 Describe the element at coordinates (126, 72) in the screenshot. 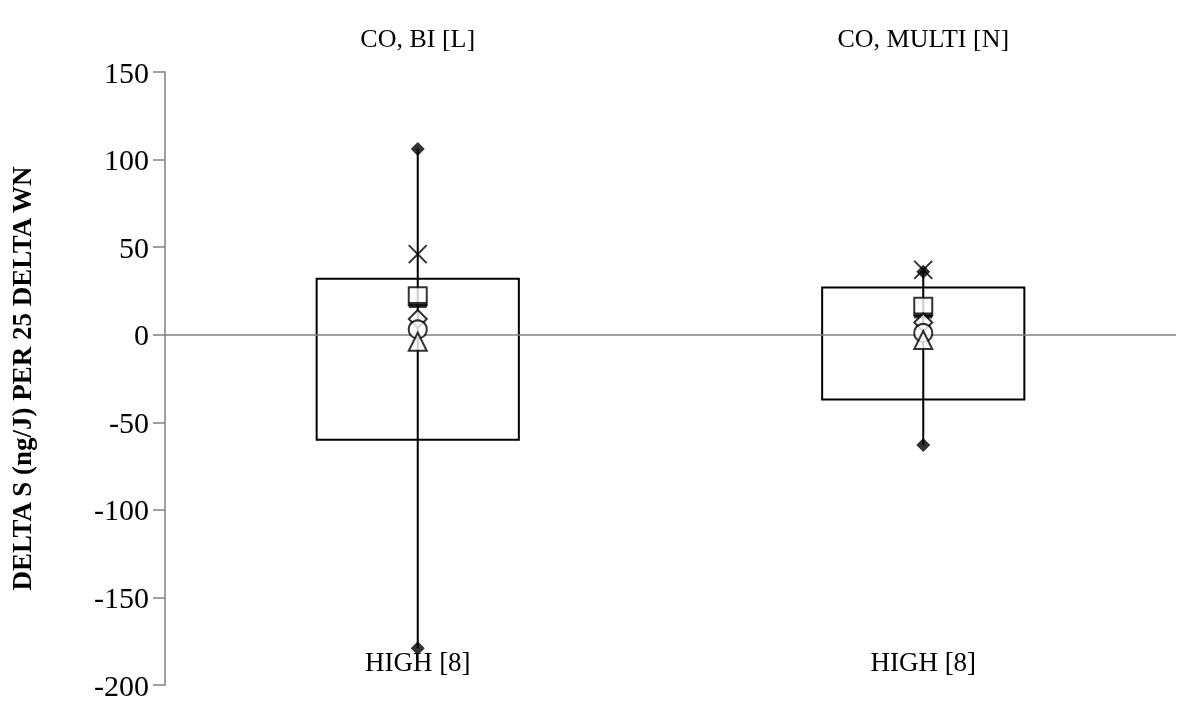

I see `y-tick-label: 150` at that location.